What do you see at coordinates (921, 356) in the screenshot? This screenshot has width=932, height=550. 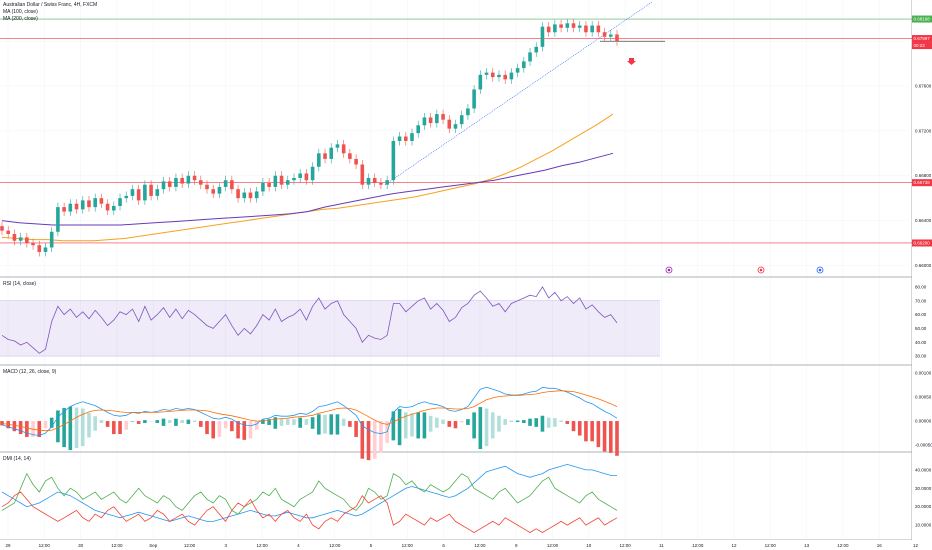 I see `rsi-tick-label: 30.00` at bounding box center [921, 356].